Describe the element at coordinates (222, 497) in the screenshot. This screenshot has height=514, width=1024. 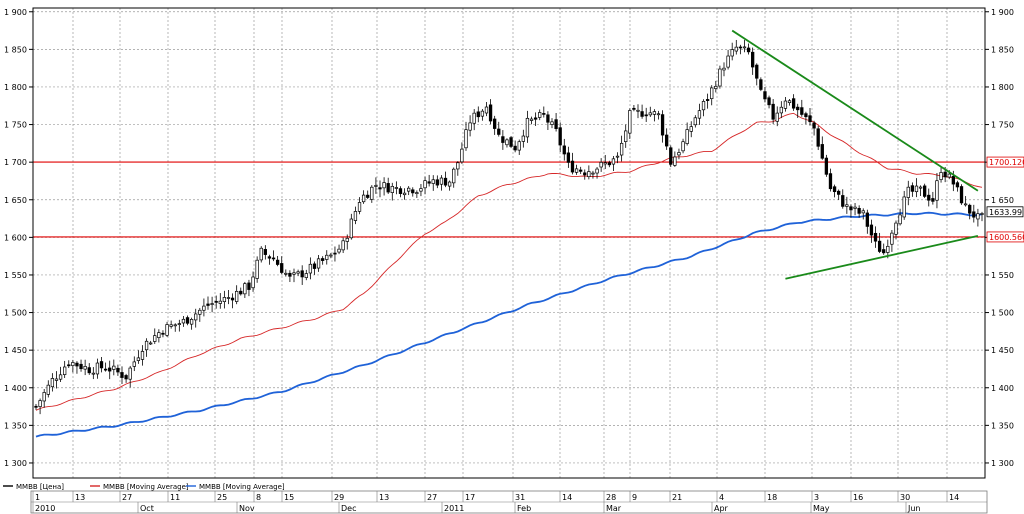
I see `x-day-label: 25` at that location.